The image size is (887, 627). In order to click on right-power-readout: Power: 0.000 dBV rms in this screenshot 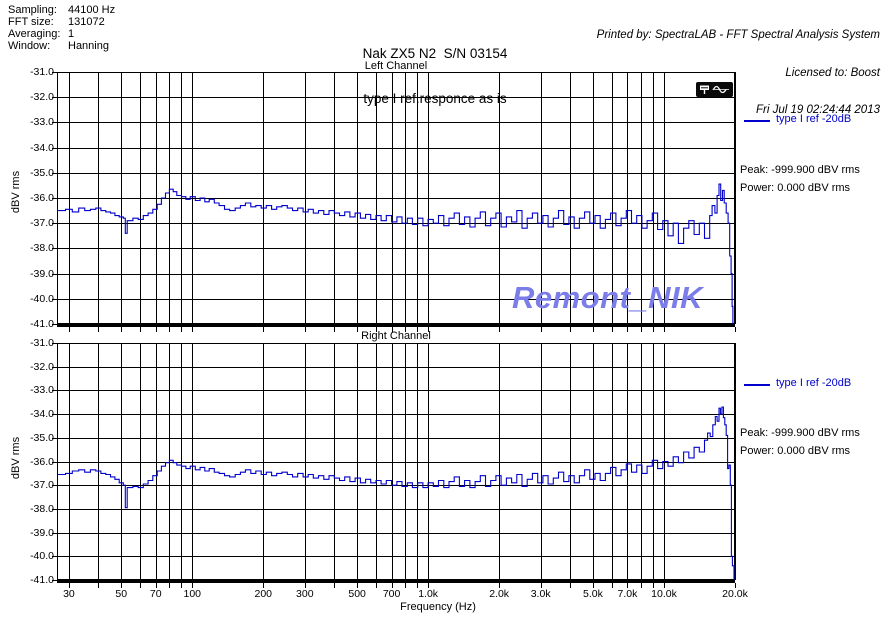, I will do `click(795, 451)`.